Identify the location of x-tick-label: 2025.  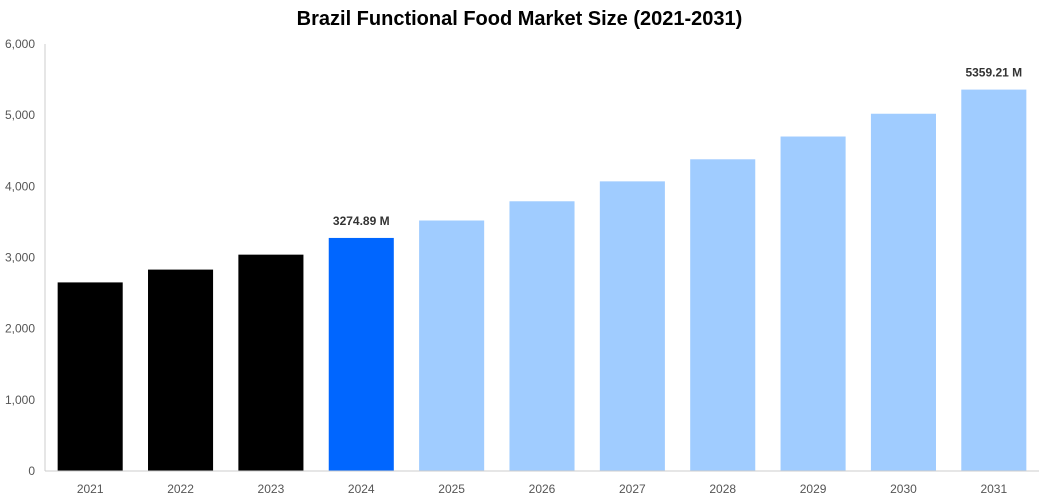
(451, 489).